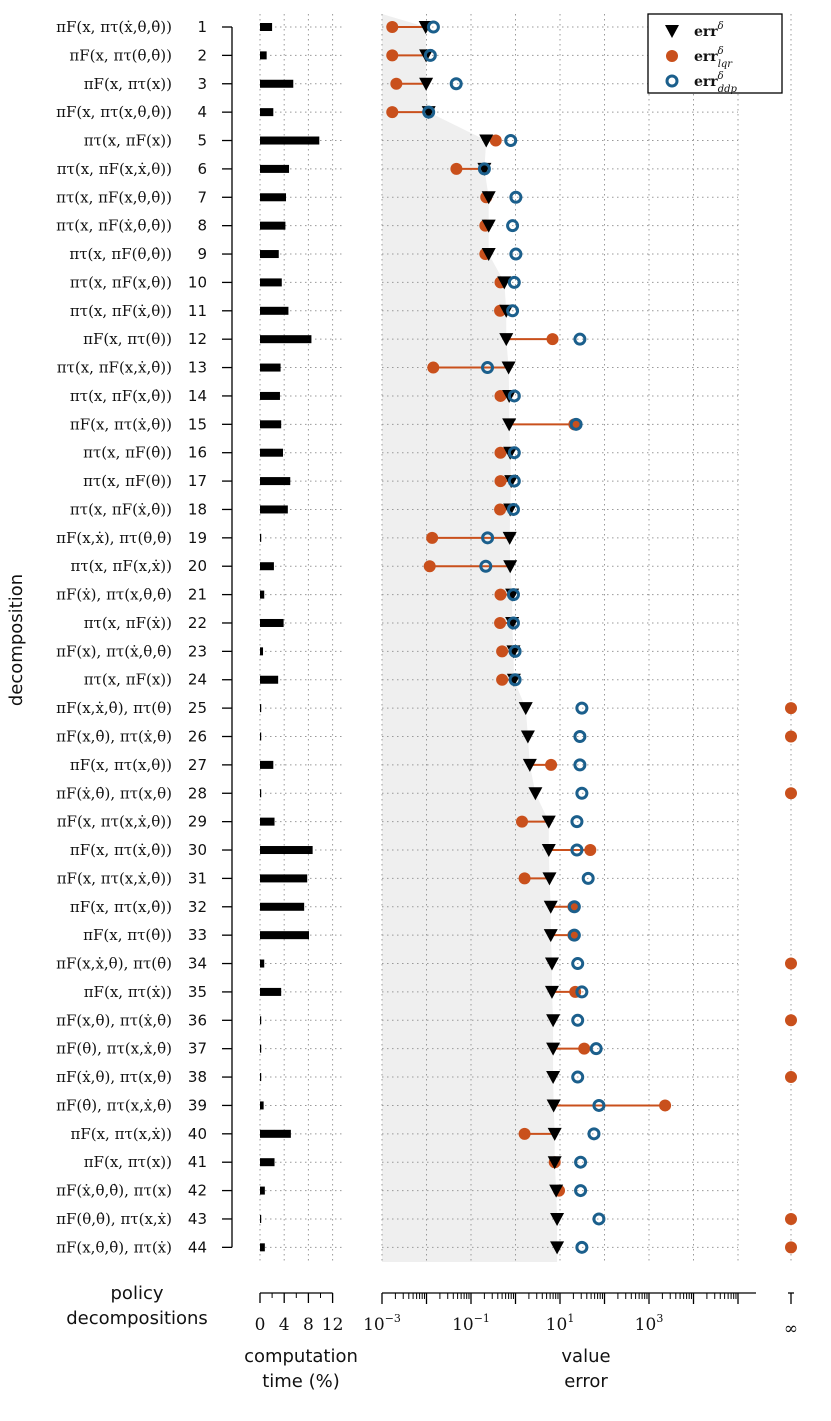  Describe the element at coordinates (202, 112) in the screenshot. I see `row-number: 4` at that location.